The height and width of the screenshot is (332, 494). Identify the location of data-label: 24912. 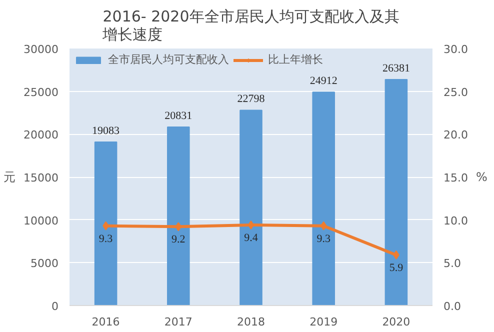
(324, 81).